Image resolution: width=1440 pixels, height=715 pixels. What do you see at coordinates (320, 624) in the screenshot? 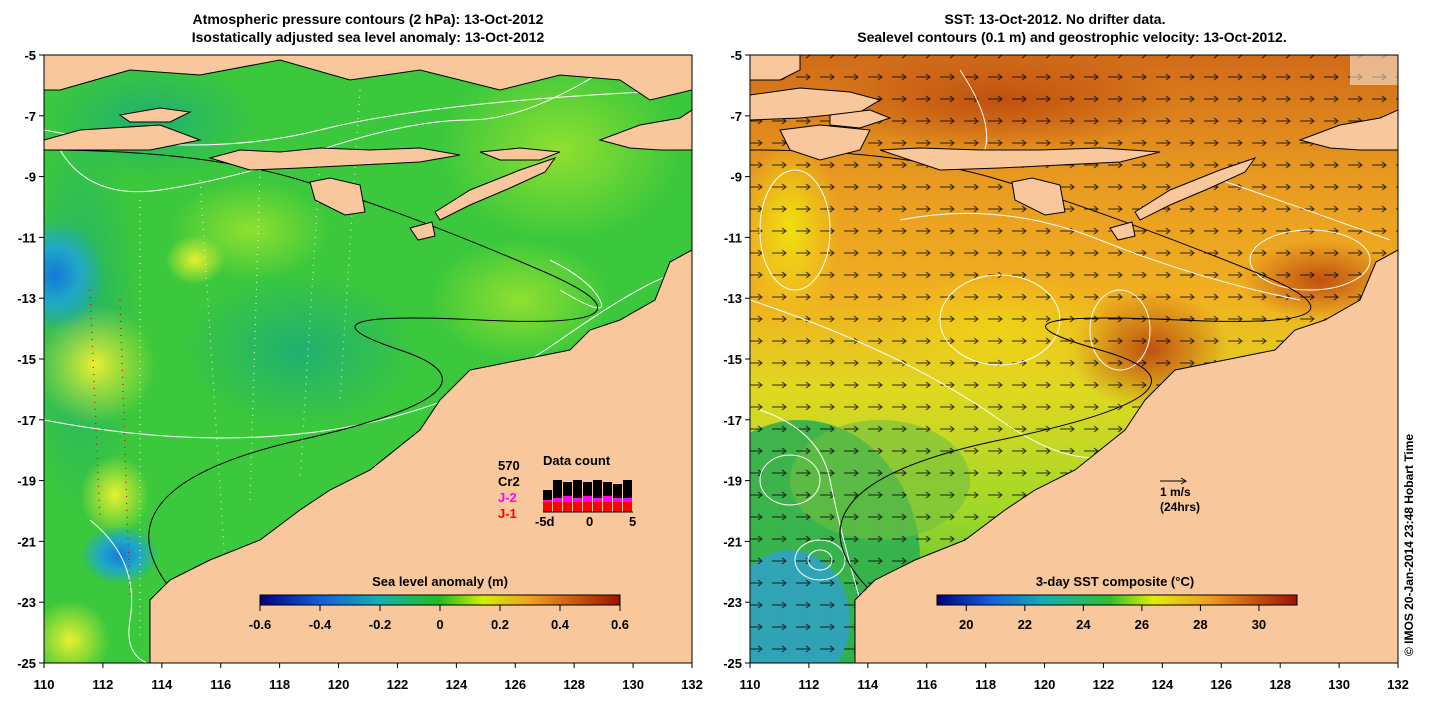
I see `colorbar-tick-label: -0.4` at bounding box center [320, 624].